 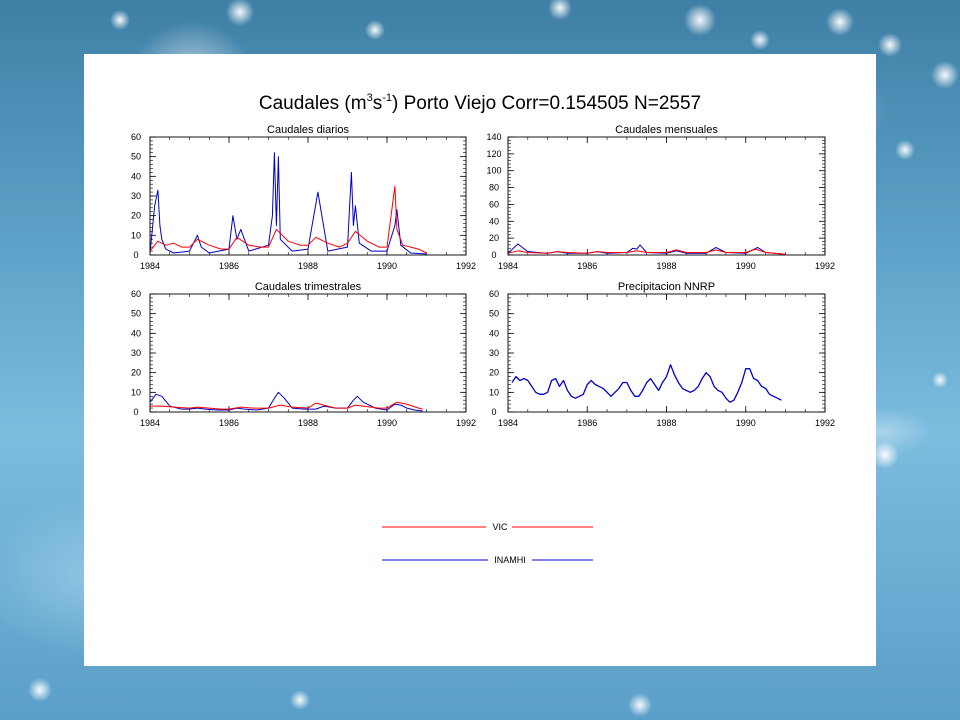 What do you see at coordinates (646, 383) in the screenshot?
I see `series-line-precip` at bounding box center [646, 383].